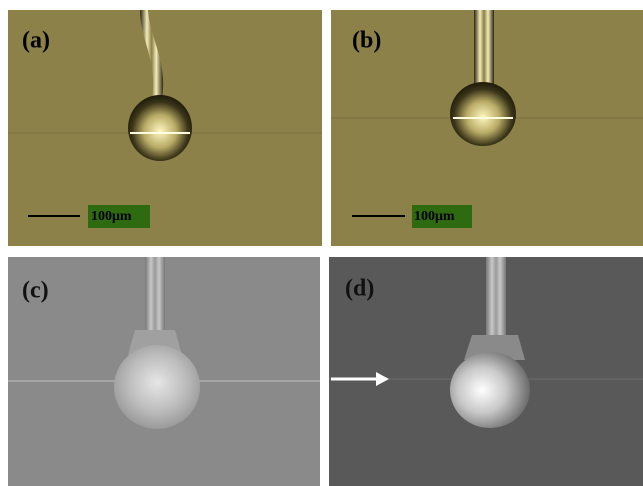 The height and width of the screenshot is (486, 643). What do you see at coordinates (36, 41) in the screenshot?
I see `panel-label: (a)` at bounding box center [36, 41].